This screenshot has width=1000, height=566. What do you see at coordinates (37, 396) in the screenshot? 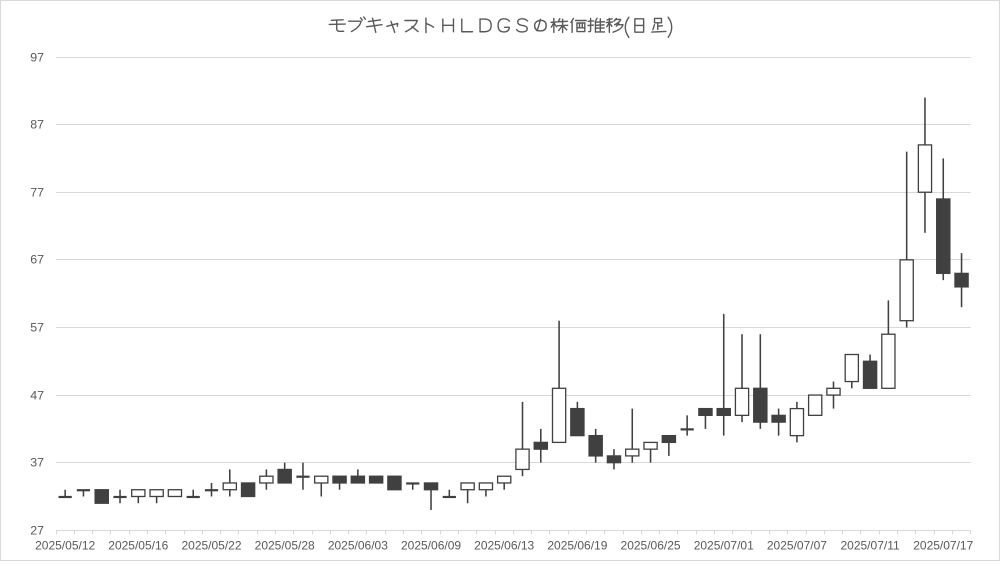
I see `svg-text: 47` at bounding box center [37, 396].